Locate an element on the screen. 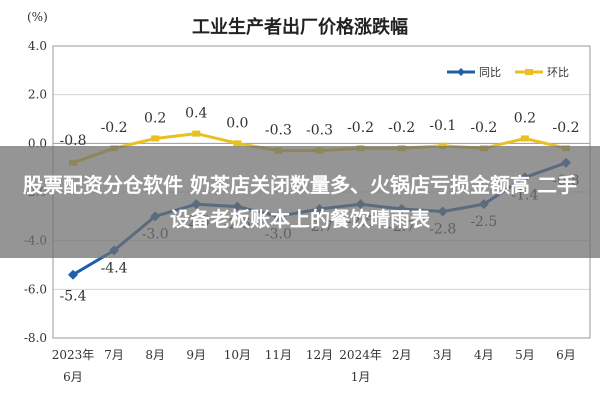 Image resolution: width=600 pixels, height=404 pixels. y-axis-unit: (%) is located at coordinates (37, 17).